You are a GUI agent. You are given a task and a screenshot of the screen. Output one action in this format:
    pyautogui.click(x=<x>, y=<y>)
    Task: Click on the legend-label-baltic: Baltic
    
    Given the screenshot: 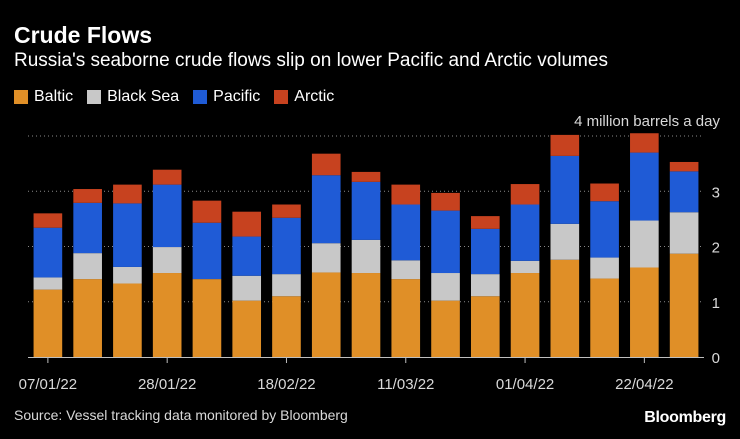 What is the action you would take?
    pyautogui.click(x=54, y=96)
    